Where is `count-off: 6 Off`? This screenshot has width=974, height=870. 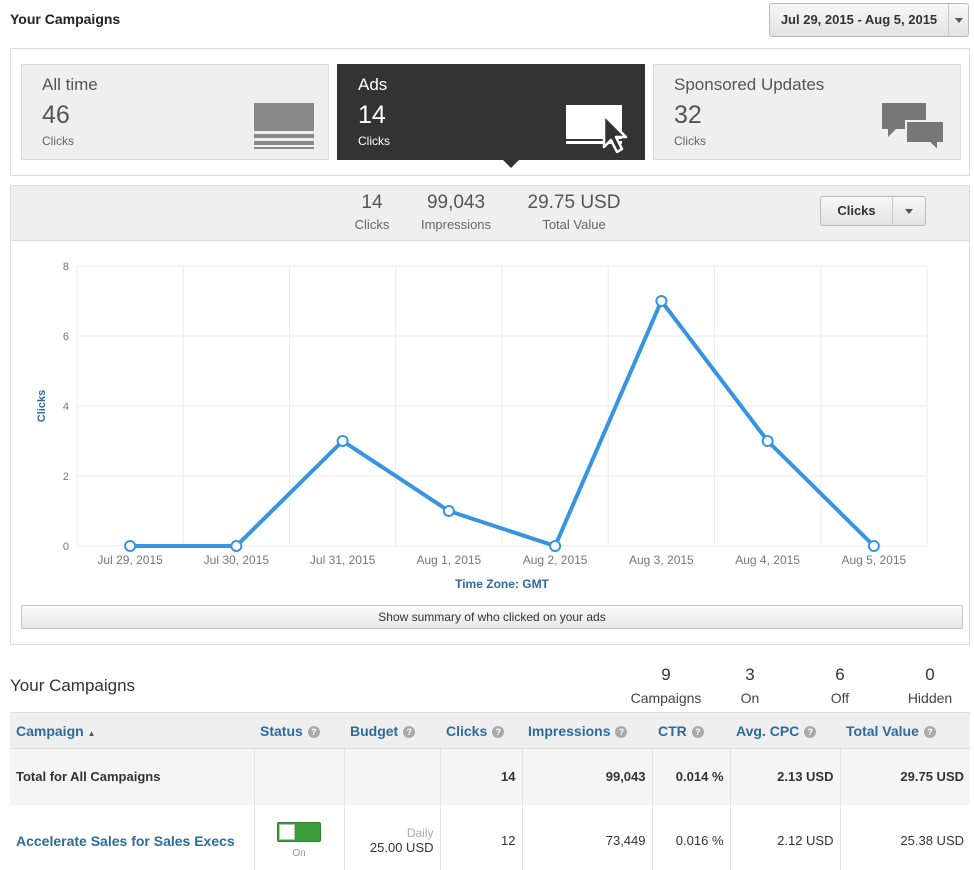
count-off: 6 Off is located at coordinates (840, 685).